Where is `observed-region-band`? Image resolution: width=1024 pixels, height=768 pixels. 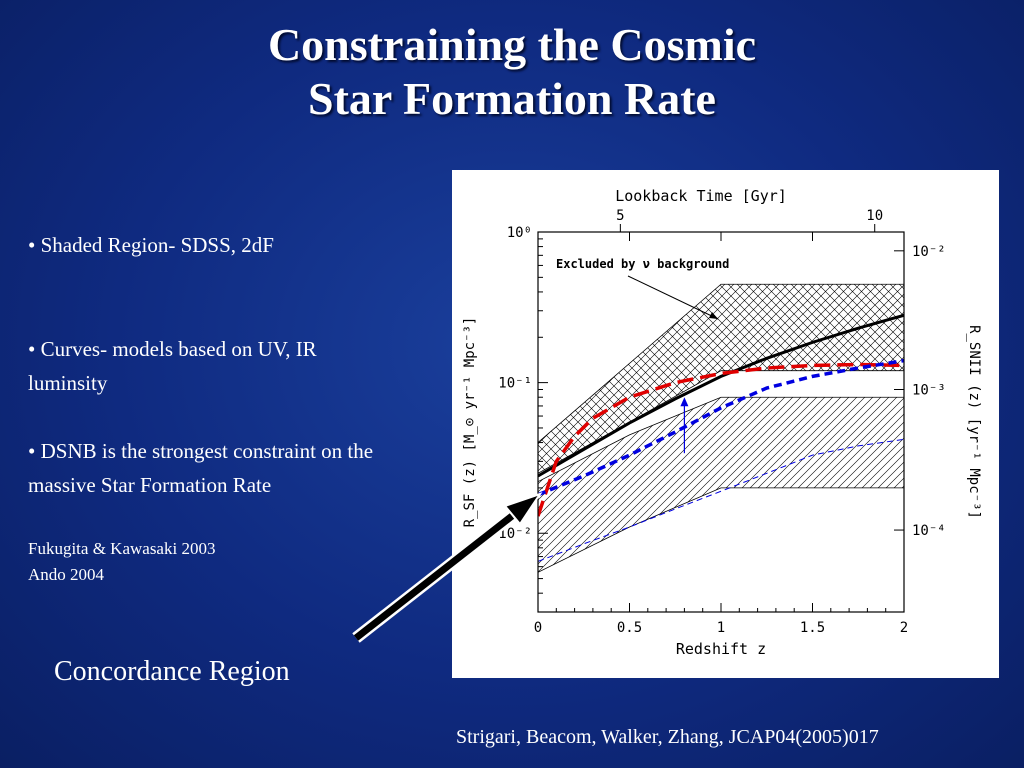 observed-region-band is located at coordinates (721, 484).